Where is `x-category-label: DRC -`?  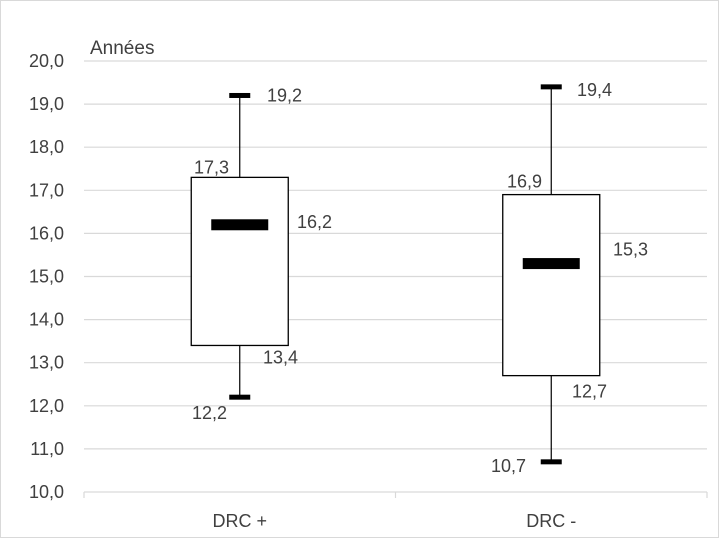 x-category-label: DRC - is located at coordinates (551, 521).